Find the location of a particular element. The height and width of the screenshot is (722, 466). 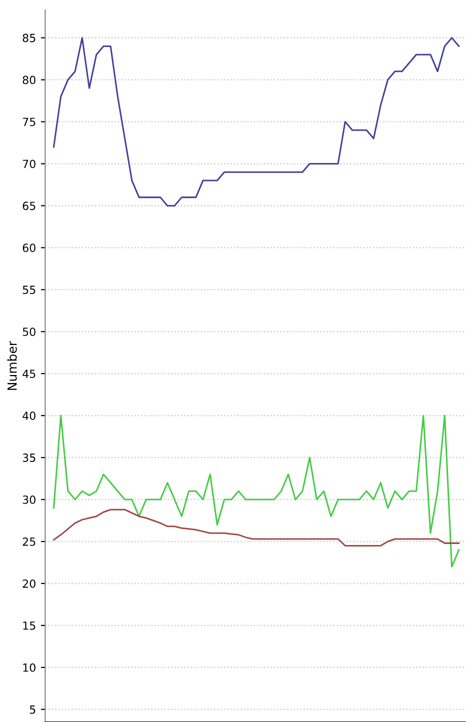

y-tick-label: 30 is located at coordinates (29, 500).